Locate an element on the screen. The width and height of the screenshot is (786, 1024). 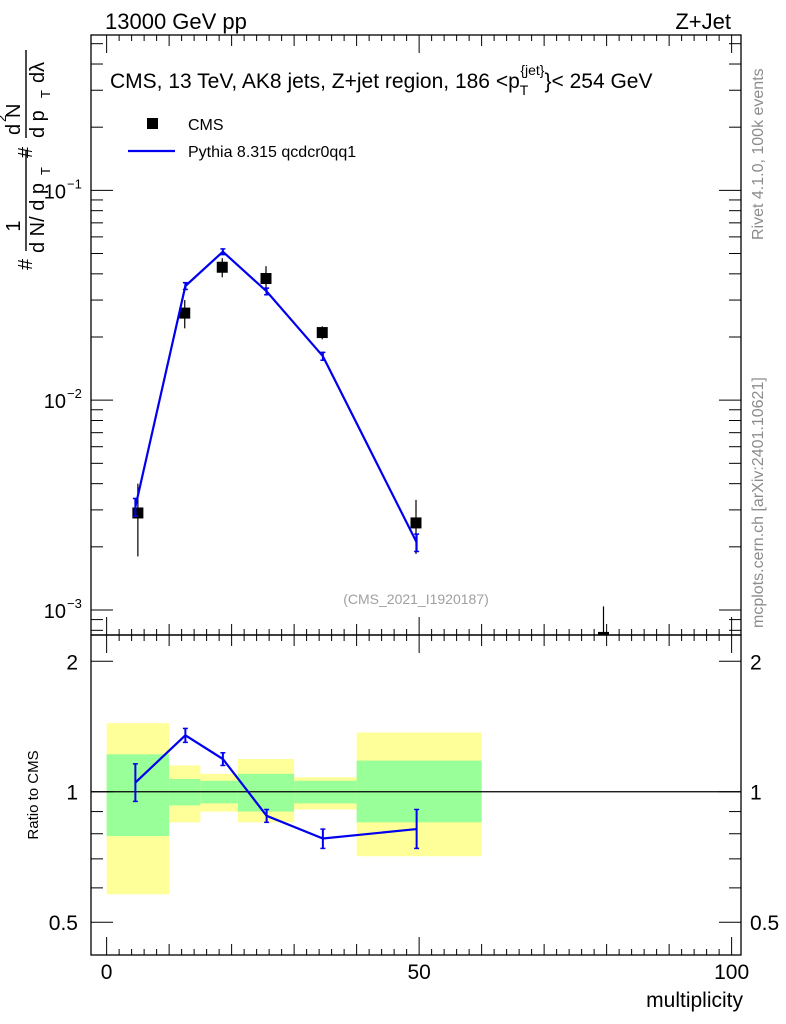
ratio-y-tick-label-left-0: 0.5 is located at coordinates (63, 923).